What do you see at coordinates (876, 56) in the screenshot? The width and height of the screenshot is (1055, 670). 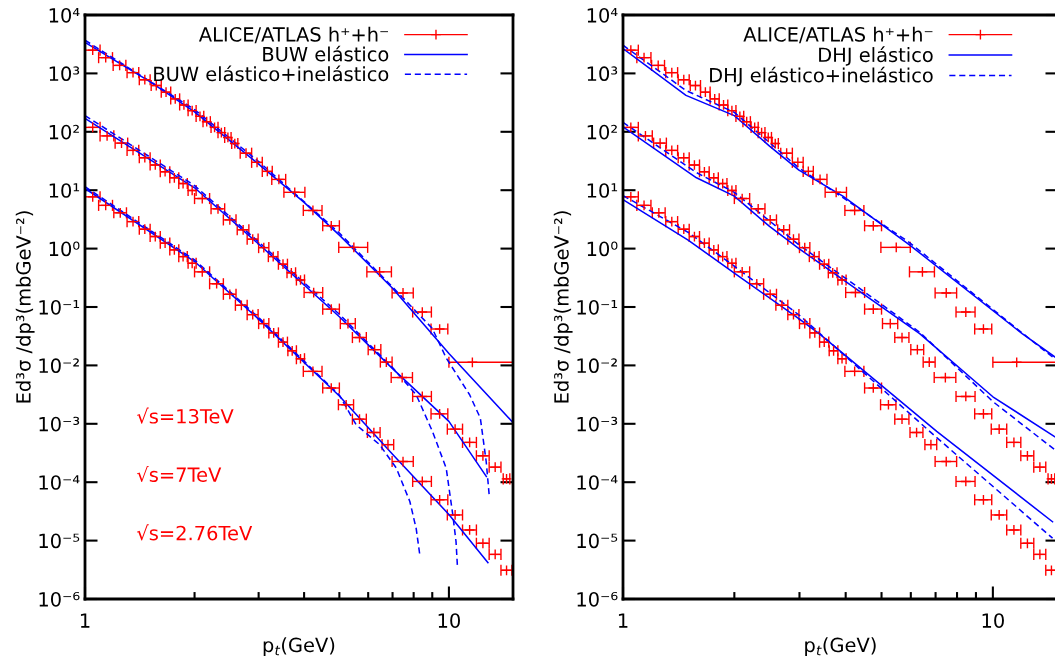 I see `legend-label: DHJ elástico` at bounding box center [876, 56].